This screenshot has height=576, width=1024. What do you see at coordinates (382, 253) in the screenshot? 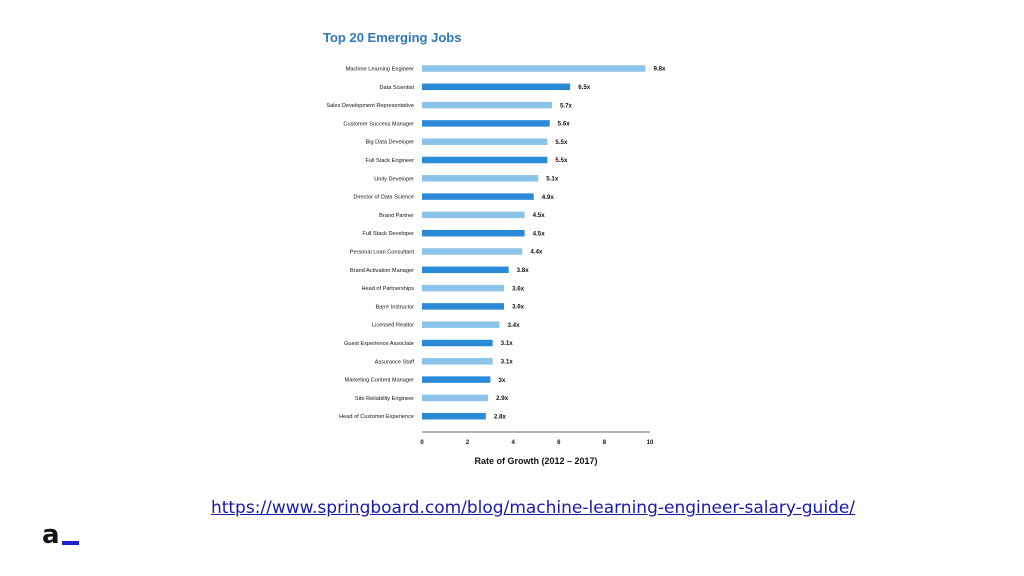
I see `category-label: Personal Loan Consultant` at bounding box center [382, 253].